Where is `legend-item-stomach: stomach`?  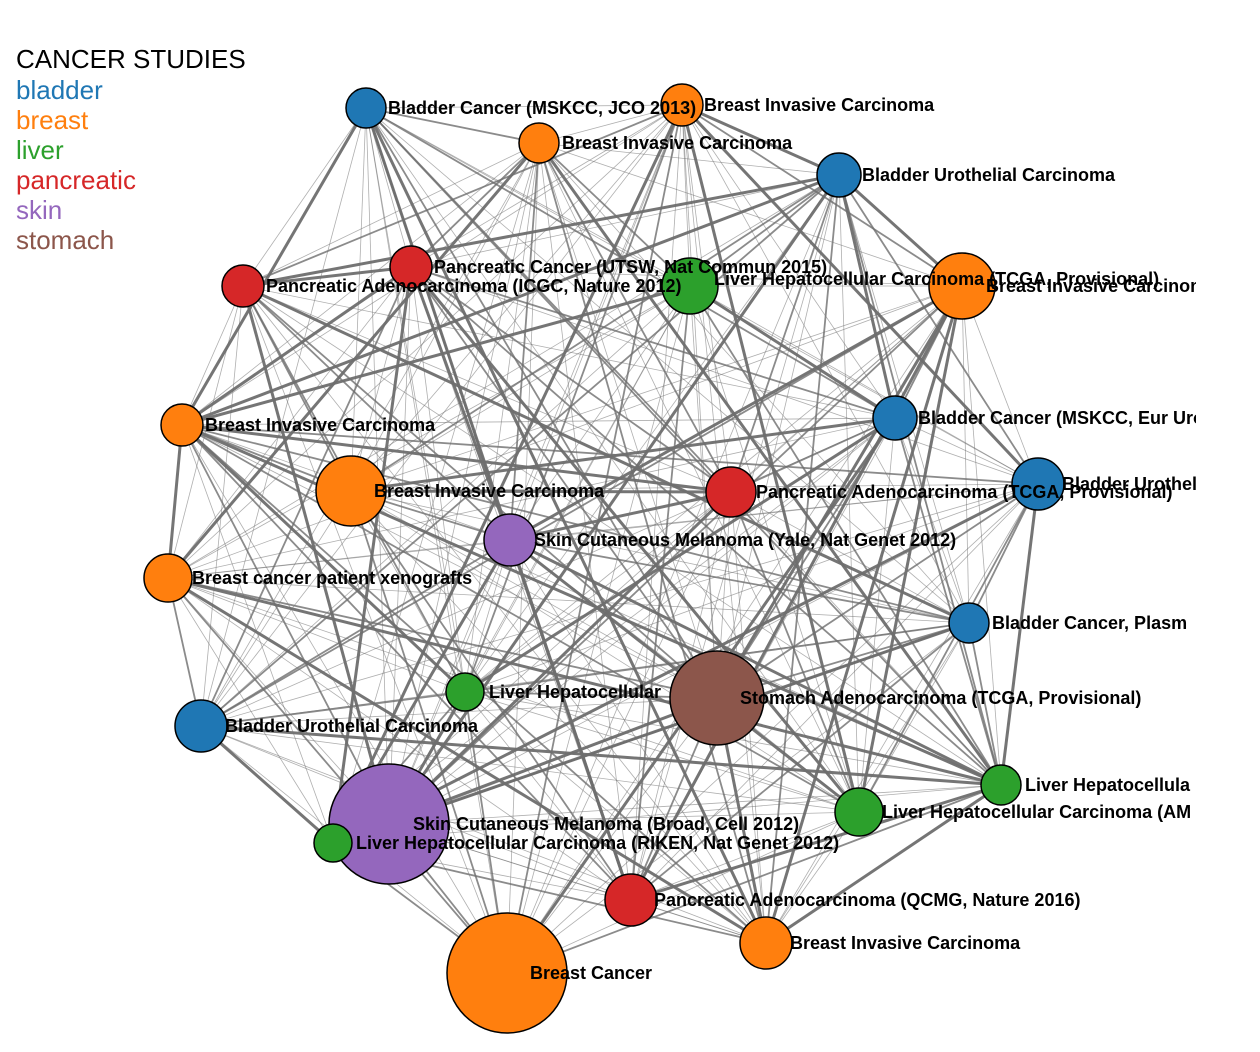
legend-item-stomach: stomach is located at coordinates (65, 240).